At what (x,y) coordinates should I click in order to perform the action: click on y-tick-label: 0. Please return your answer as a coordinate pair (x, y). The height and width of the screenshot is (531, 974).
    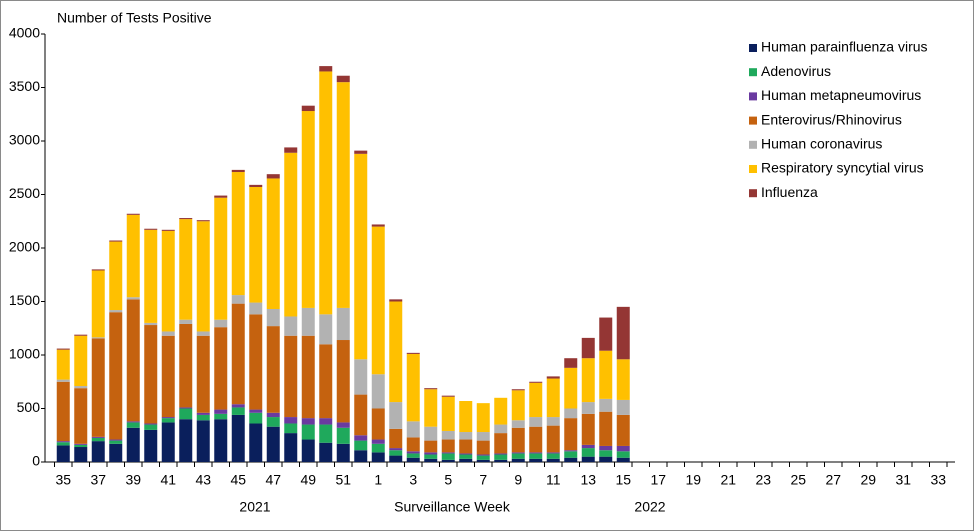
    Looking at the image, I should click on (36, 461).